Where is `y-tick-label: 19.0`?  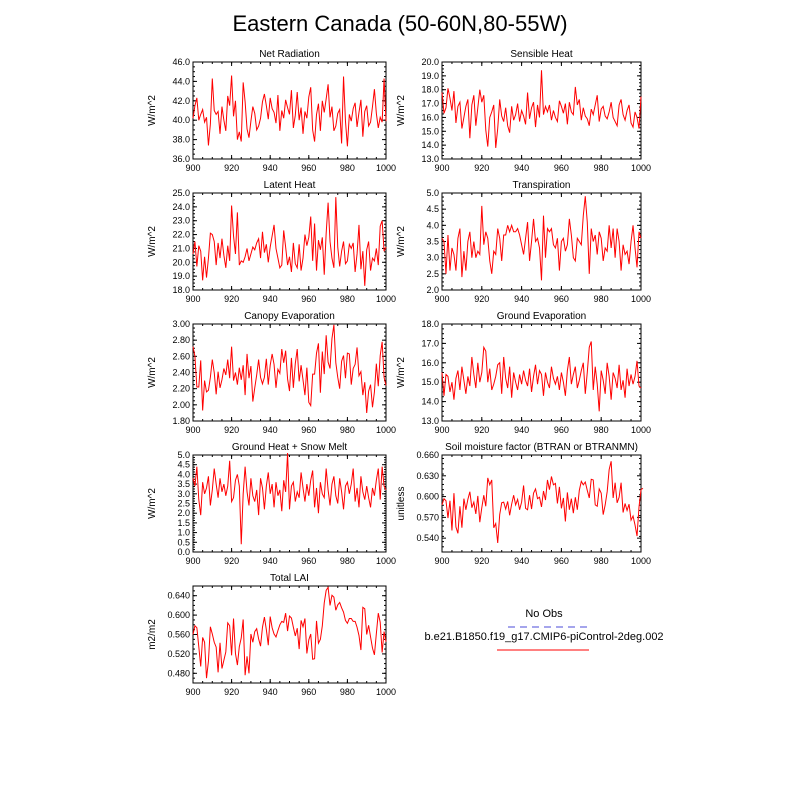 y-tick-label: 19.0 is located at coordinates (430, 76).